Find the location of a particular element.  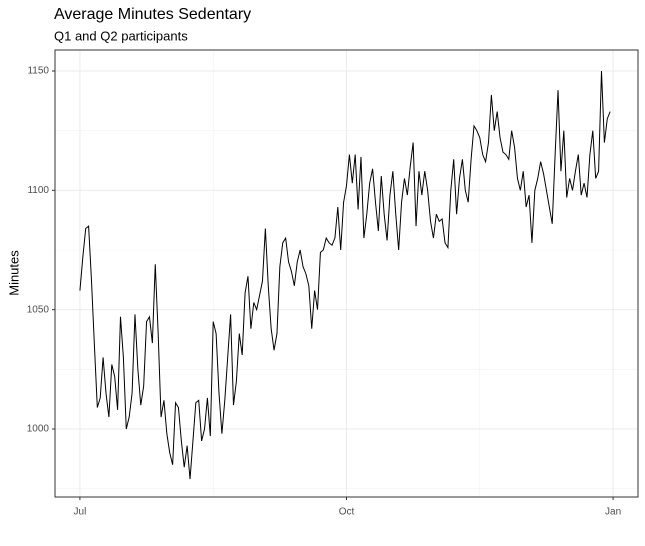

y-axis-label: Minutes is located at coordinates (13, 273).